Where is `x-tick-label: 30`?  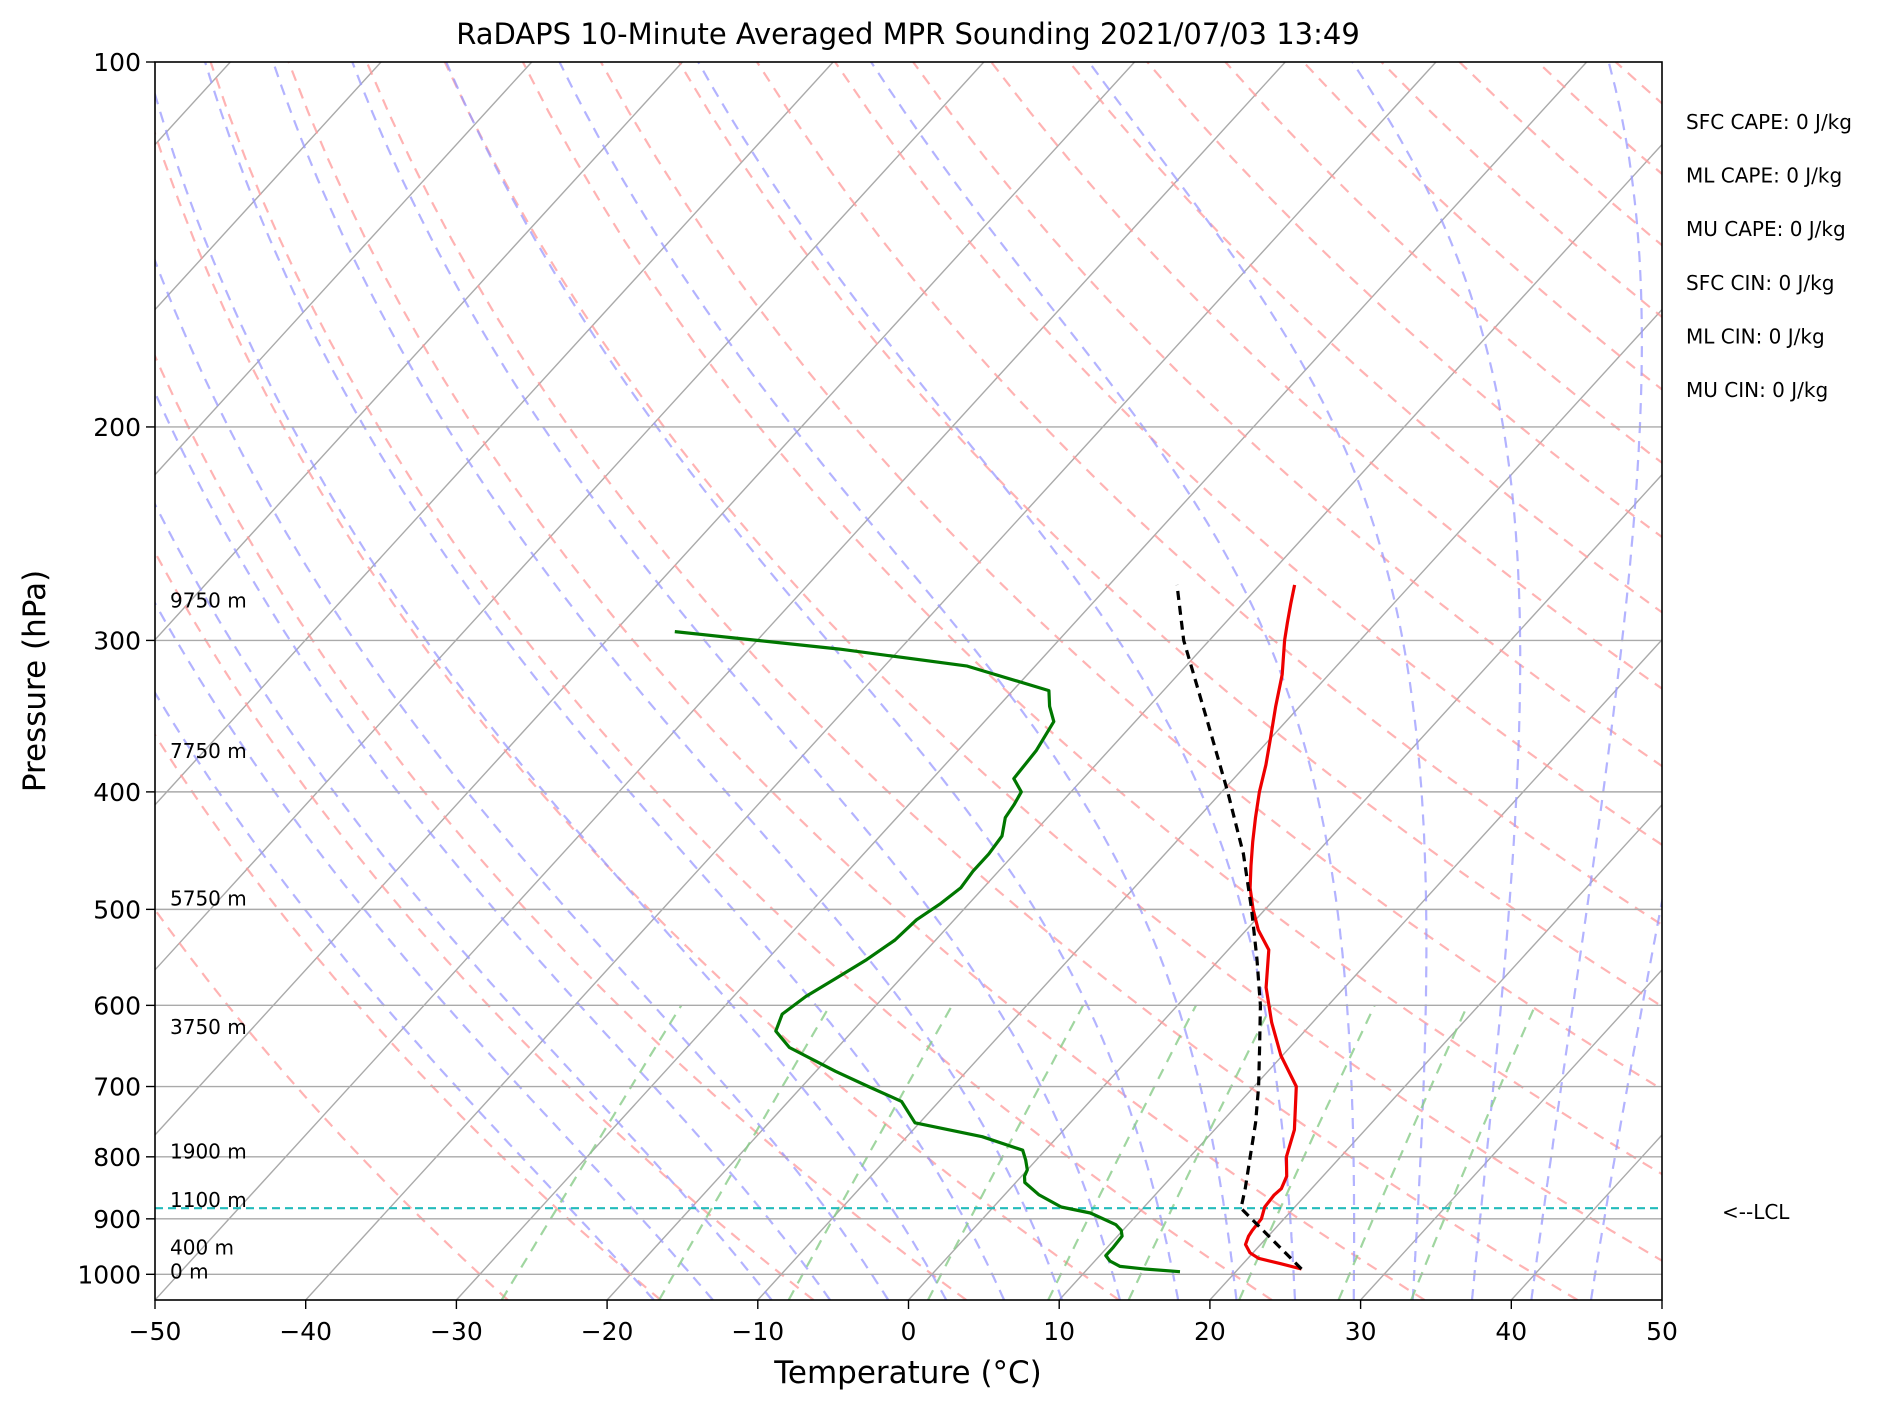
x-tick-label: 30 is located at coordinates (1361, 1331).